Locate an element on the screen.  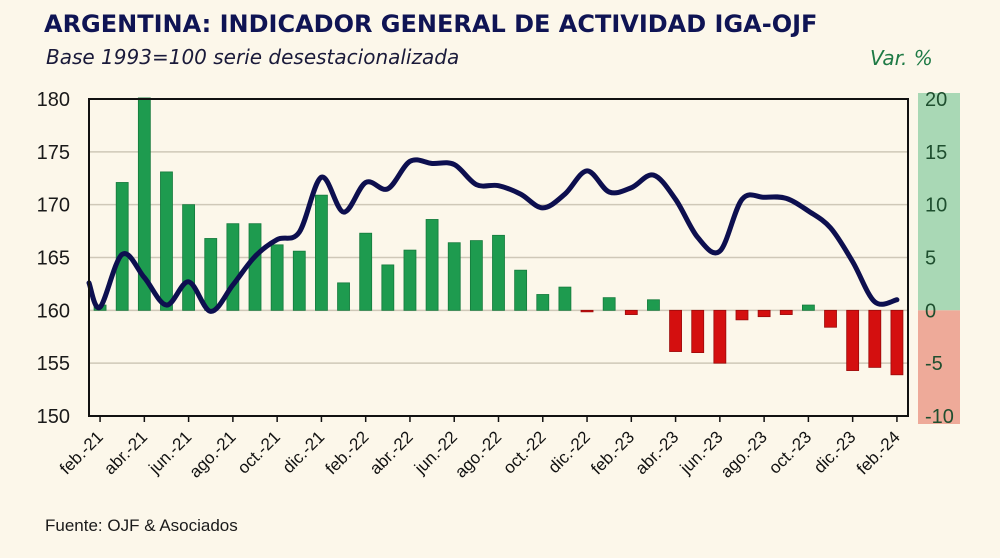
left-tick-label: 175 is located at coordinates (53, 153).